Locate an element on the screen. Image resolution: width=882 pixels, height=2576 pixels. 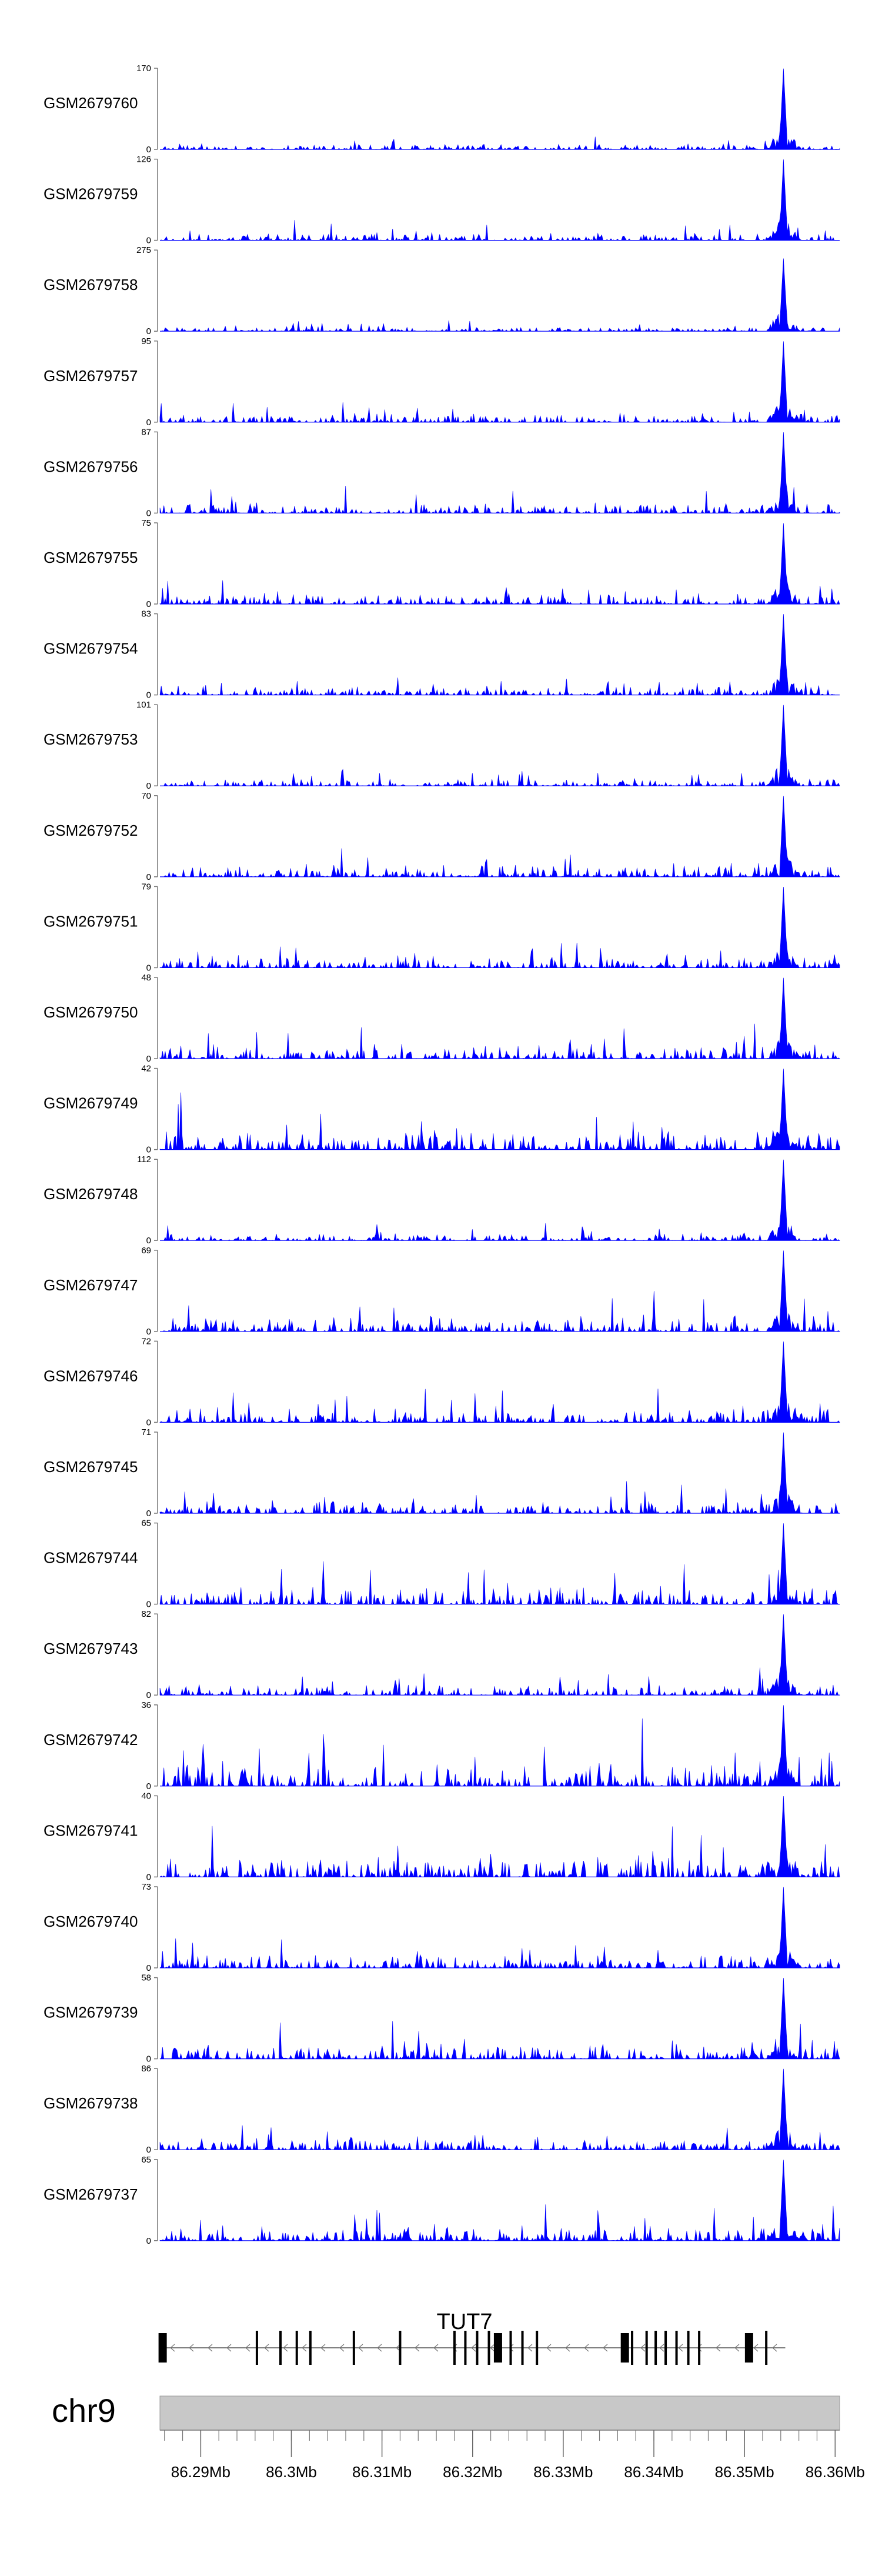
y-axis-max-label: 58 is located at coordinates (146, 1978).